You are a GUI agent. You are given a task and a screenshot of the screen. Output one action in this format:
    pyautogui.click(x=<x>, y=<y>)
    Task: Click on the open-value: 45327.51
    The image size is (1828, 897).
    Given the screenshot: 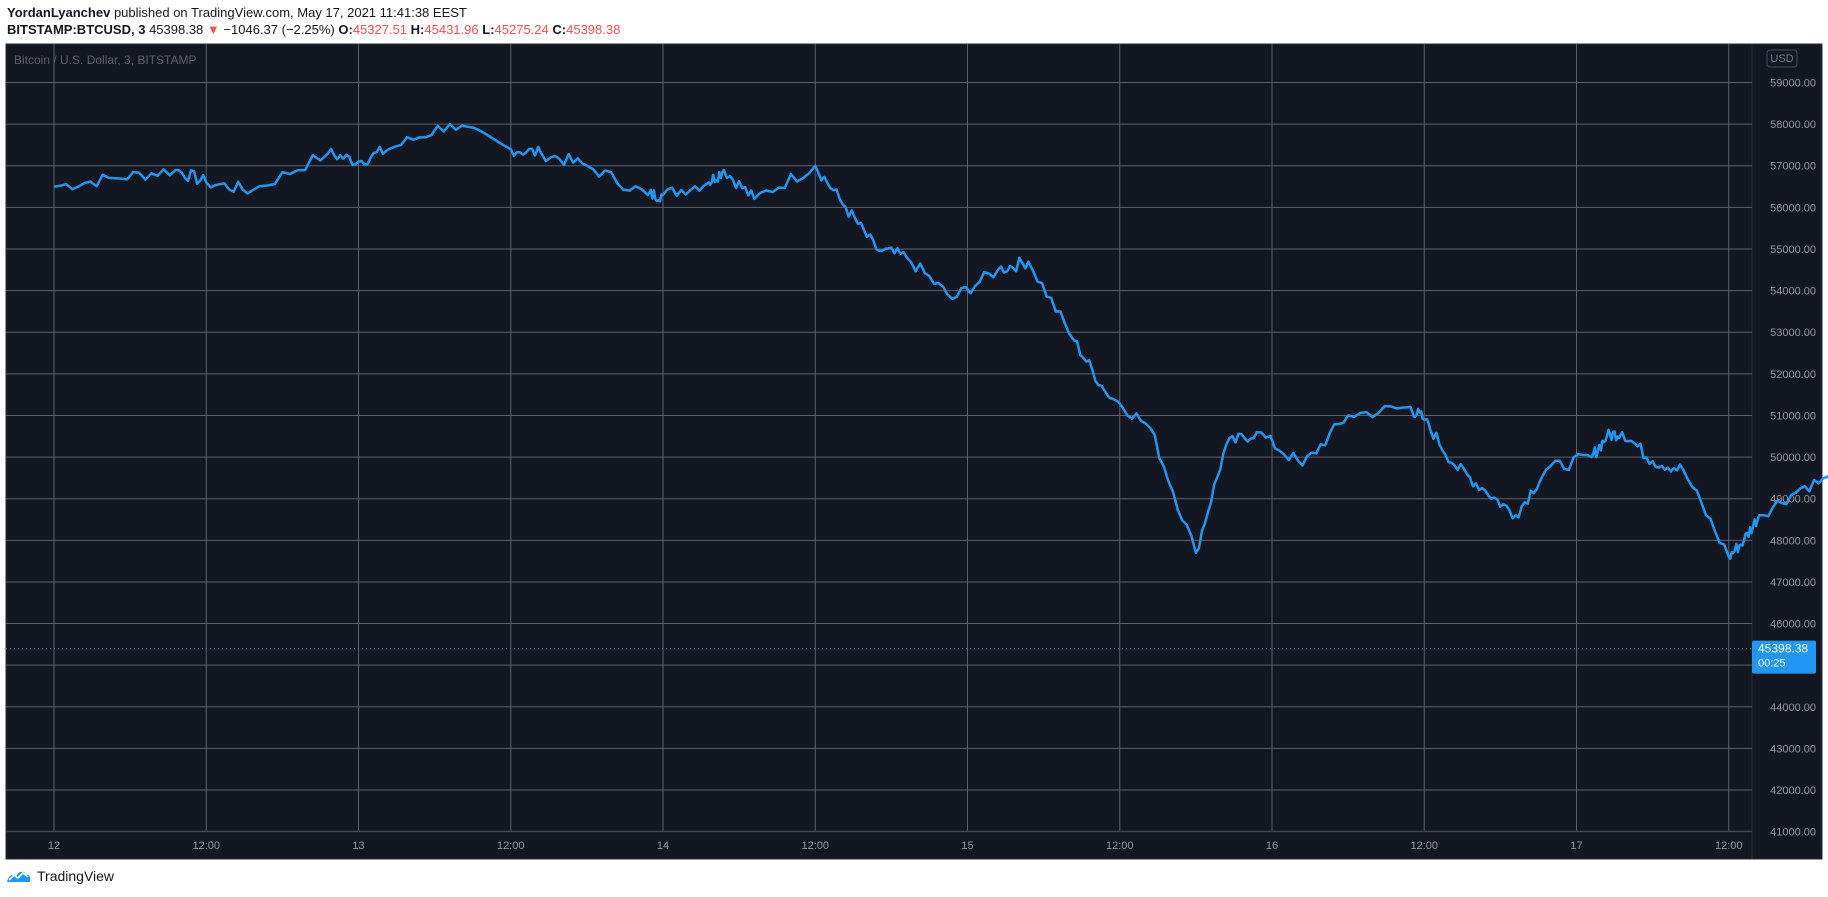 What is the action you would take?
    pyautogui.click(x=380, y=29)
    